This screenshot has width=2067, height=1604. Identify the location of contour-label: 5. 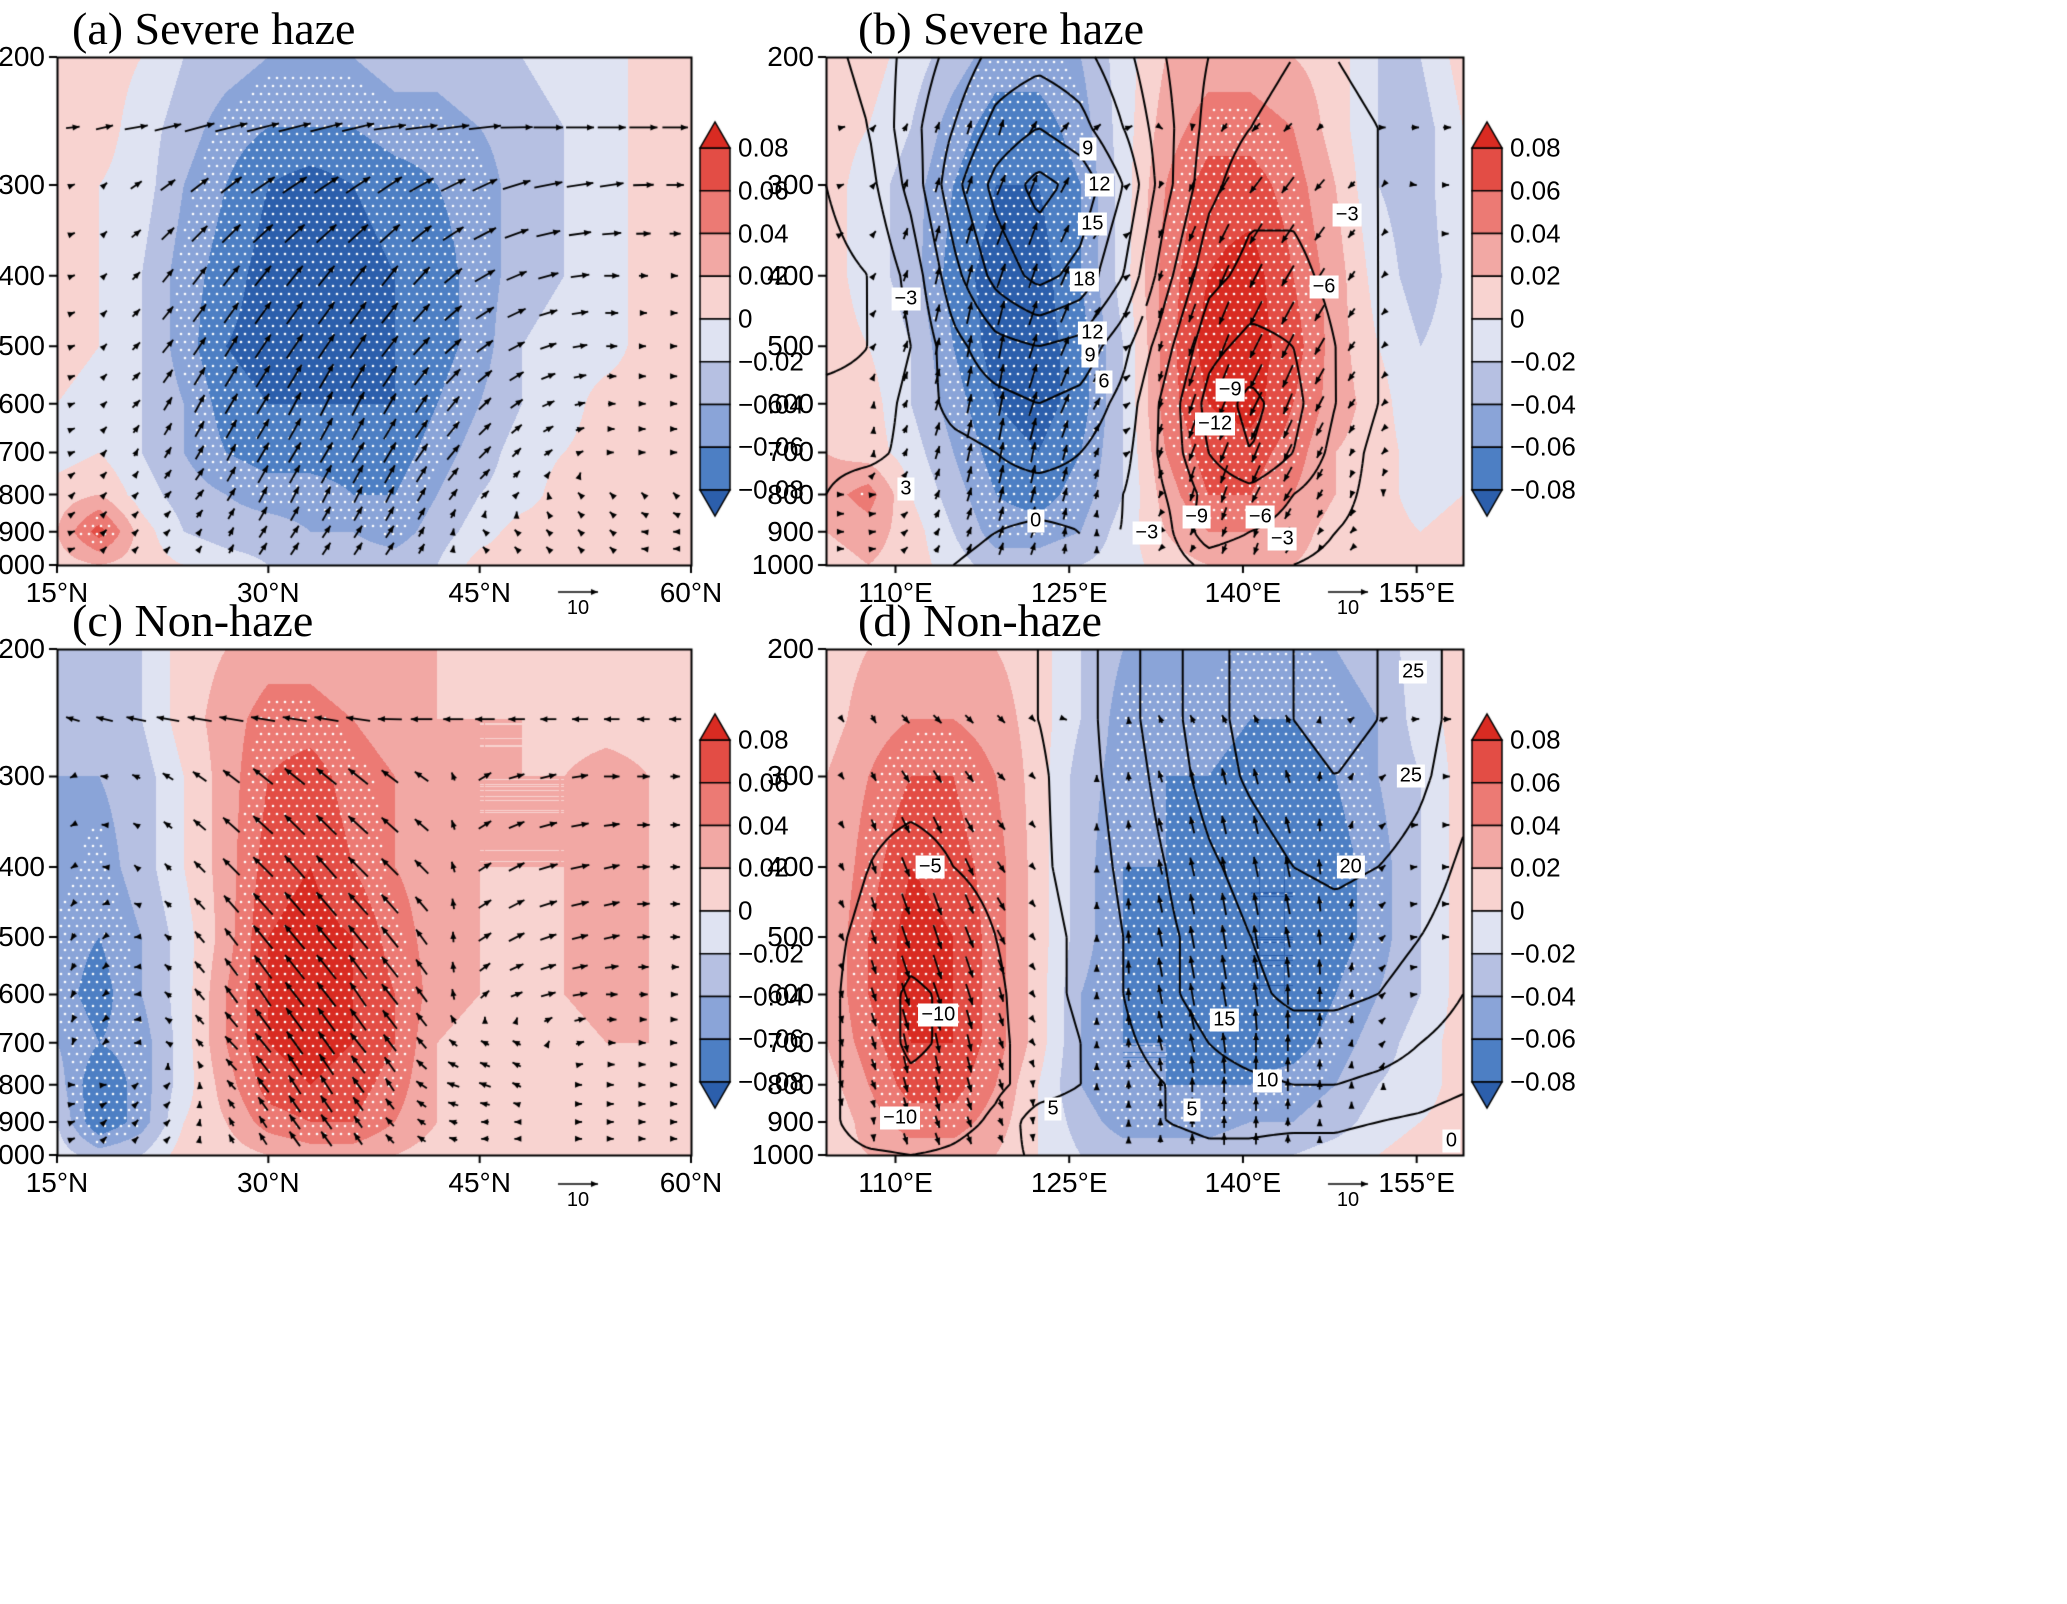
(1192, 1110).